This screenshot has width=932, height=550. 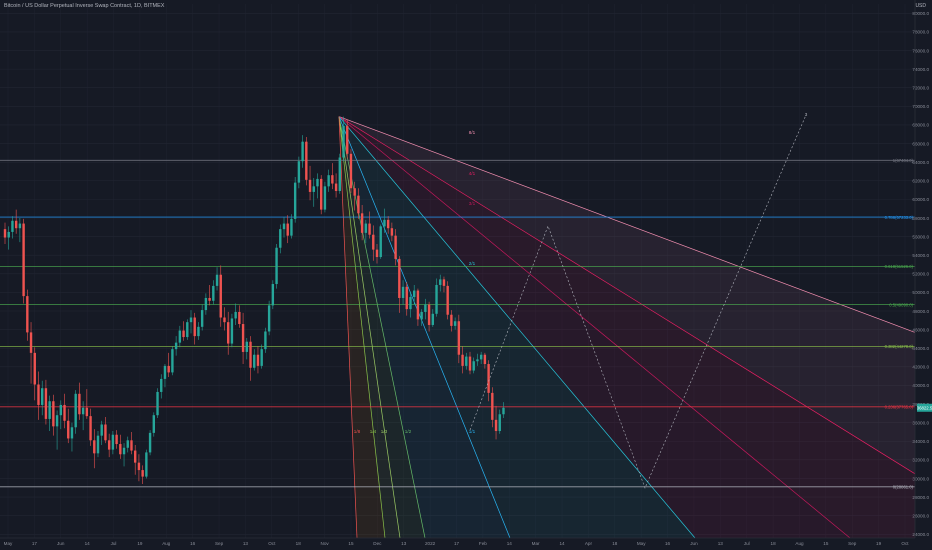 What do you see at coordinates (920, 106) in the screenshot?
I see `y-tick-label: 70000.0` at bounding box center [920, 106].